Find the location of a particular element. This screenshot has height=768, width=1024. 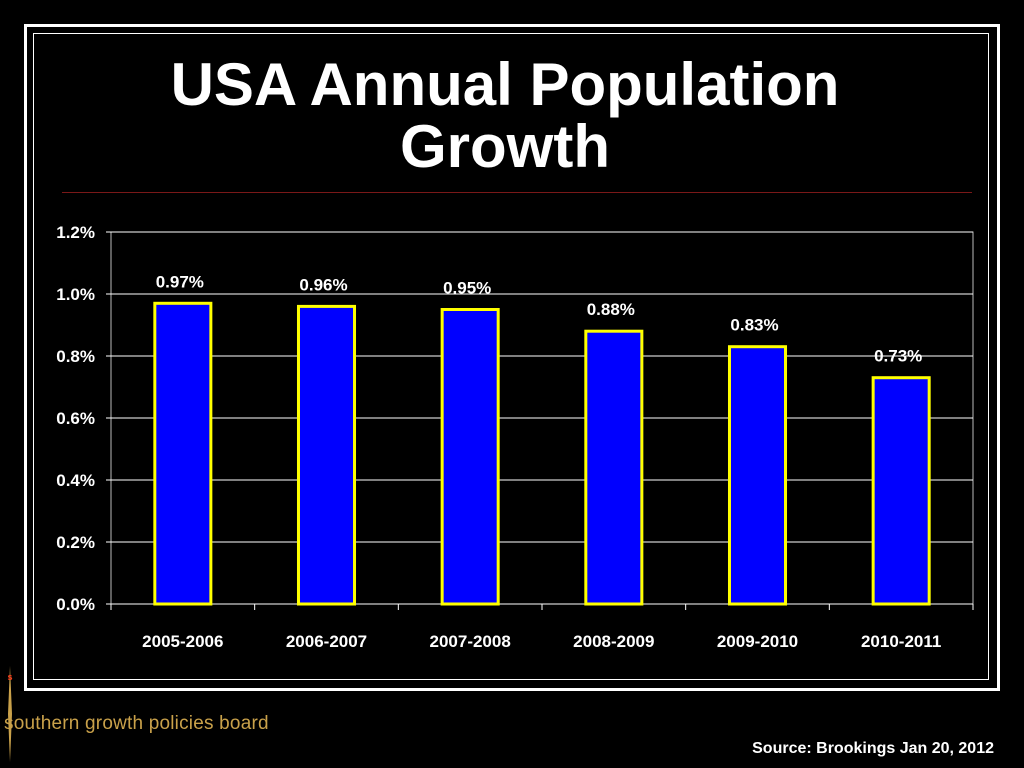

data-label: 0.88% is located at coordinates (611, 309).